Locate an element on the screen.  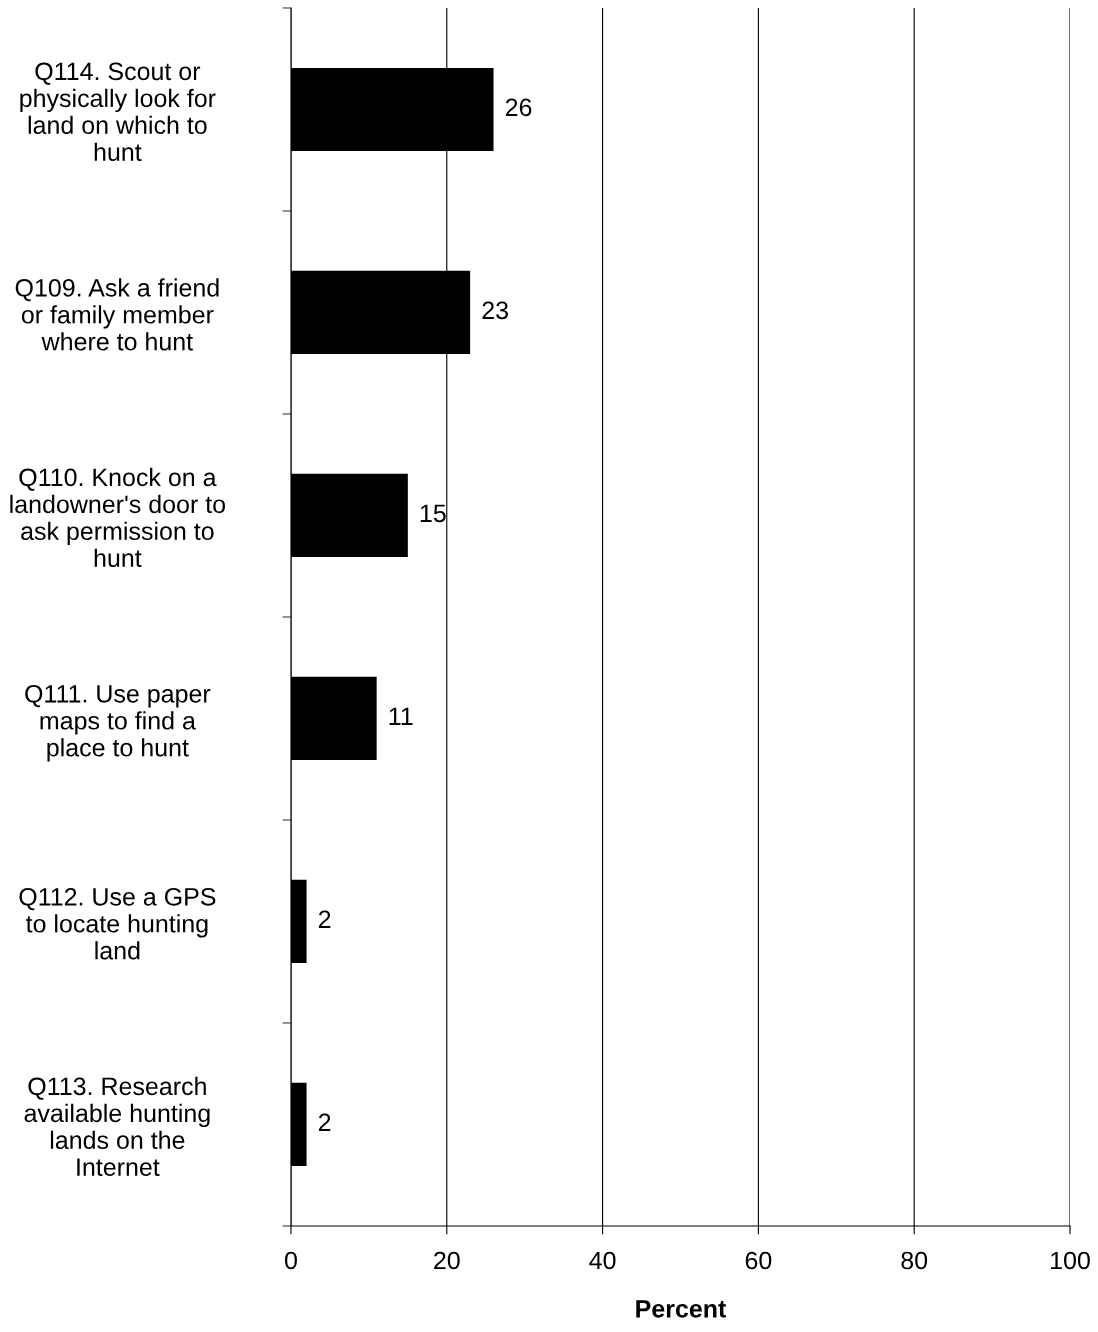
data-label: 15 is located at coordinates (433, 513).